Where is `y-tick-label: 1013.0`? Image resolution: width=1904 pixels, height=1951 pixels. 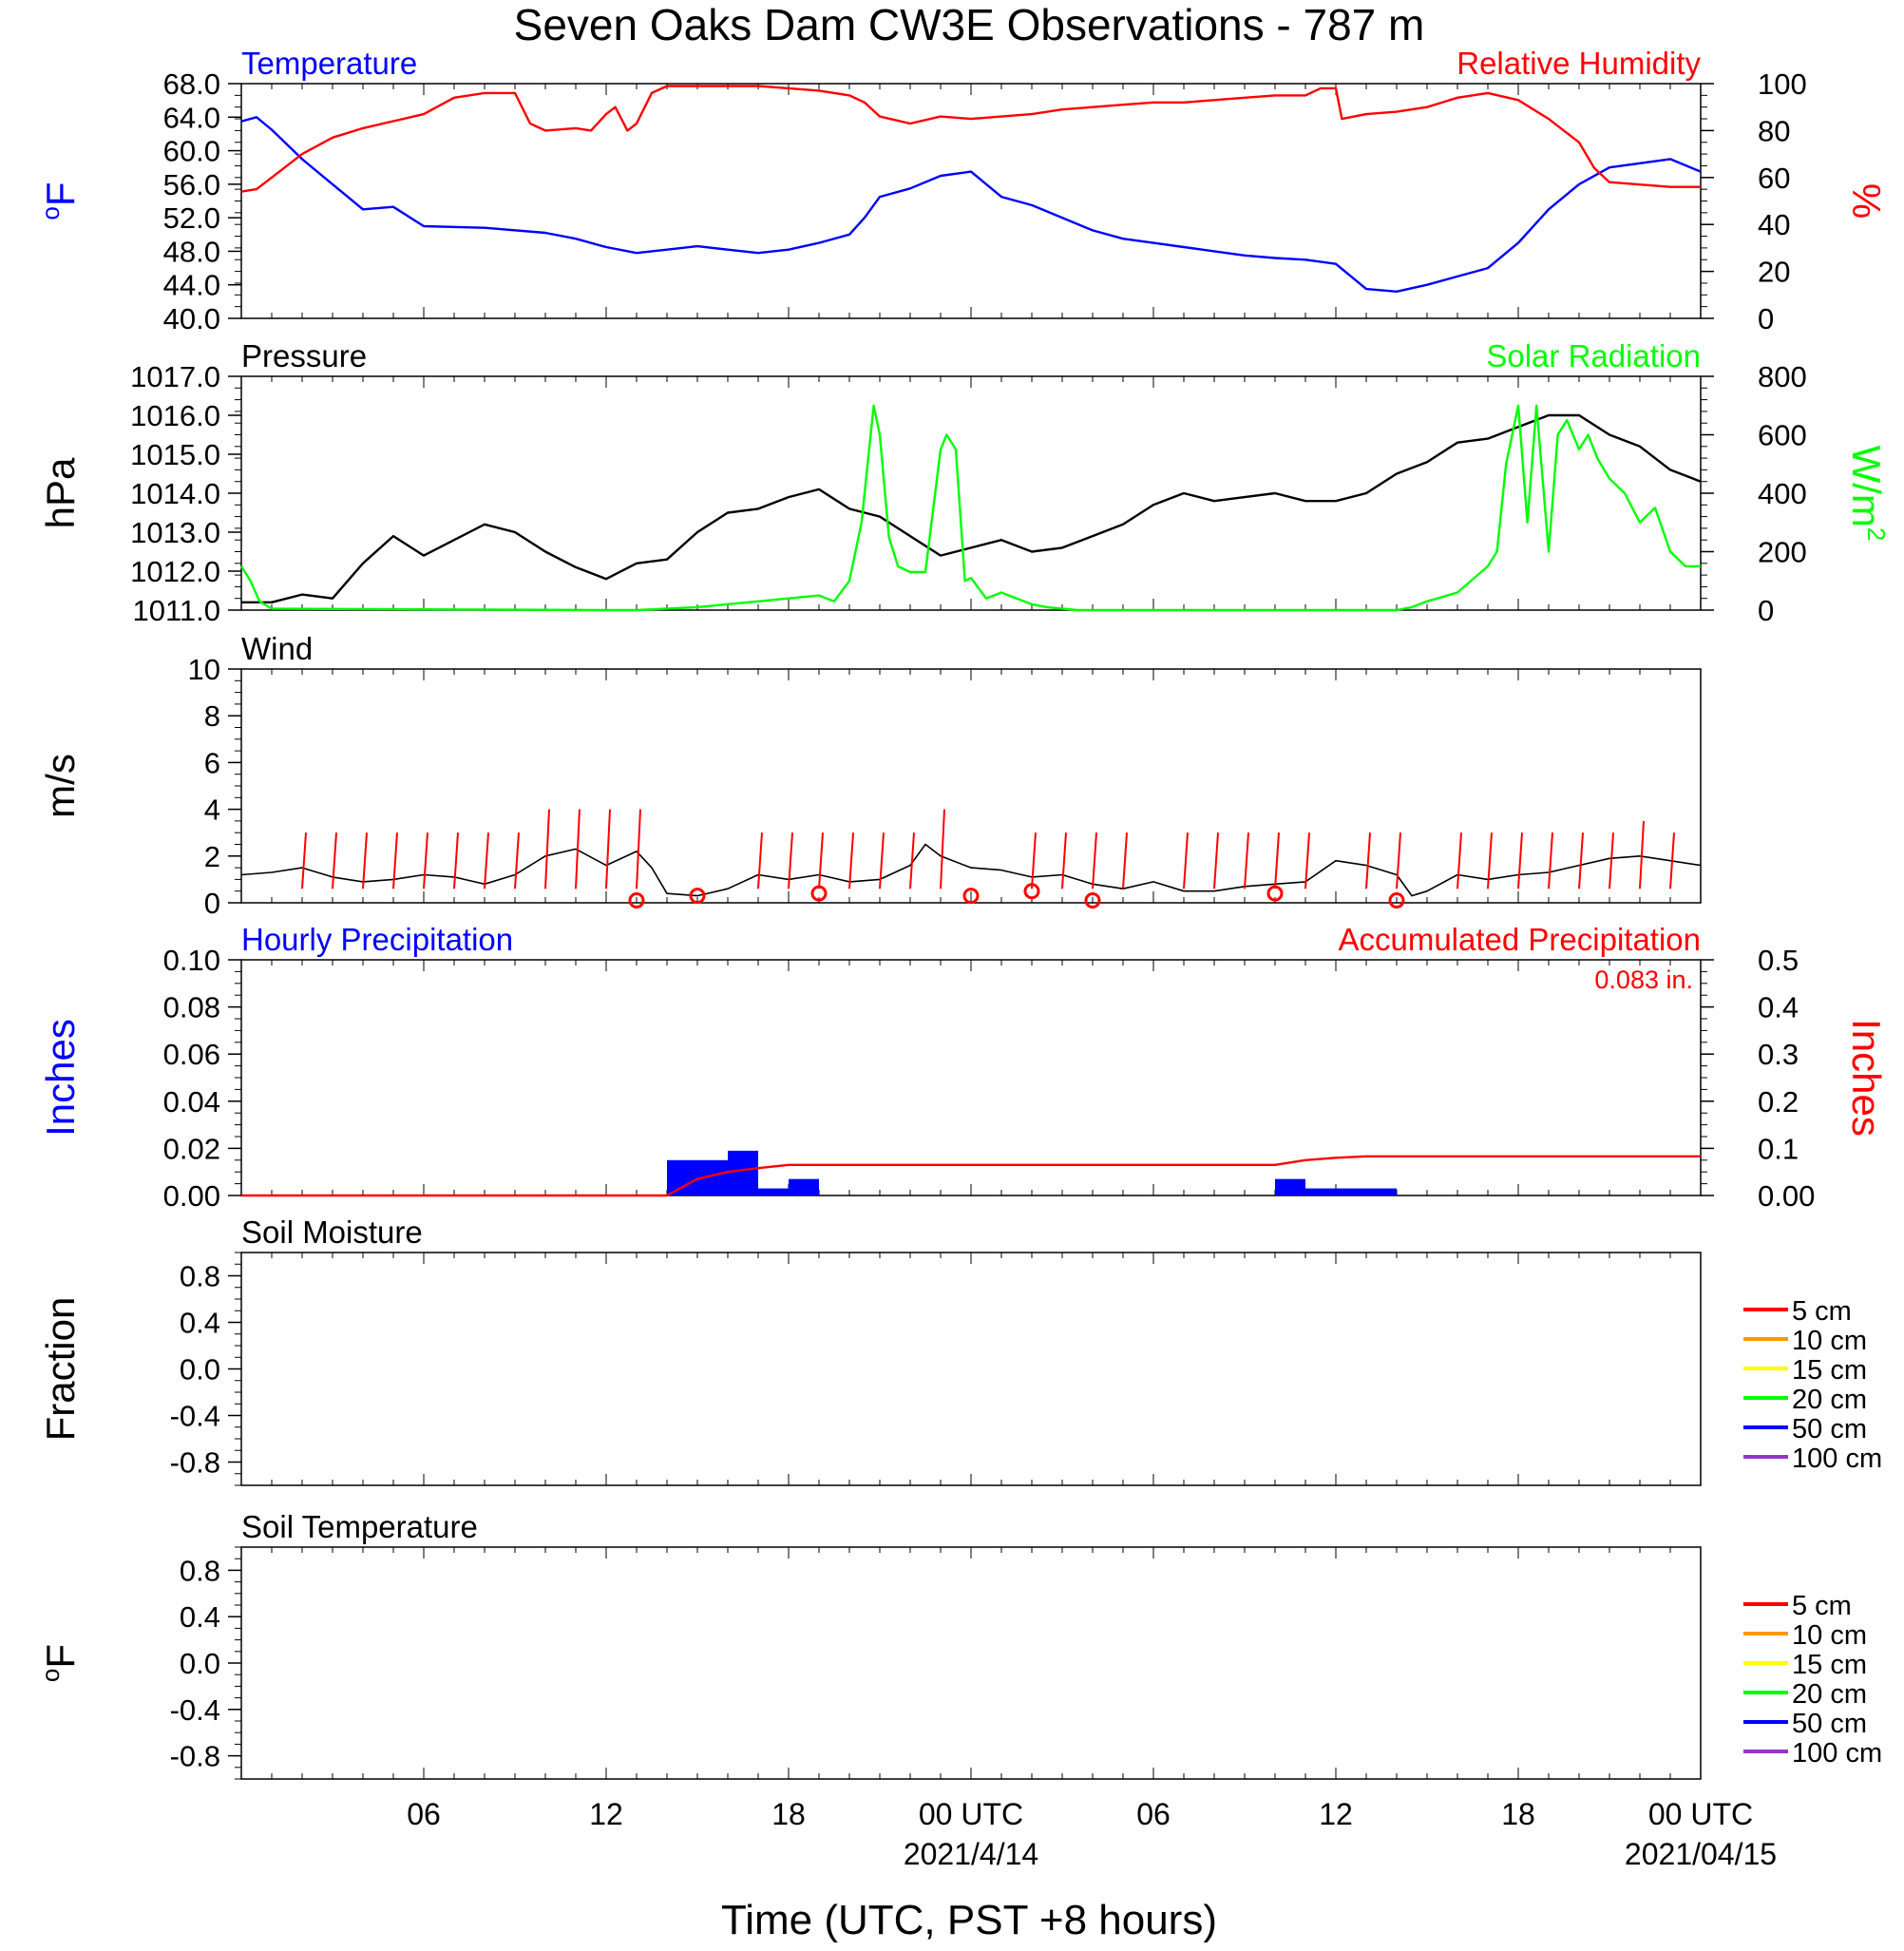 y-tick-label: 1013.0 is located at coordinates (175, 532).